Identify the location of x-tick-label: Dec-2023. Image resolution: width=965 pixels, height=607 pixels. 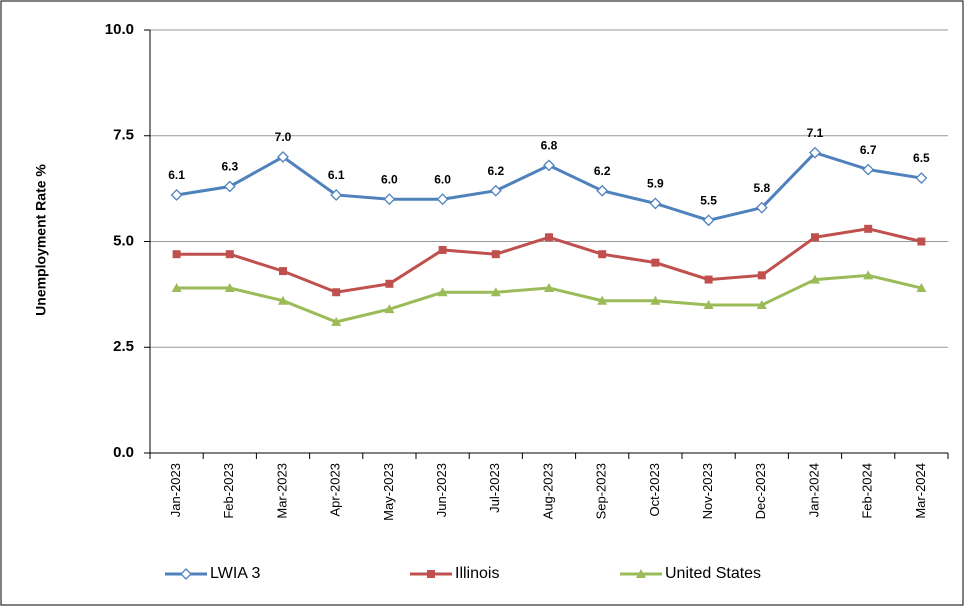
(760, 491).